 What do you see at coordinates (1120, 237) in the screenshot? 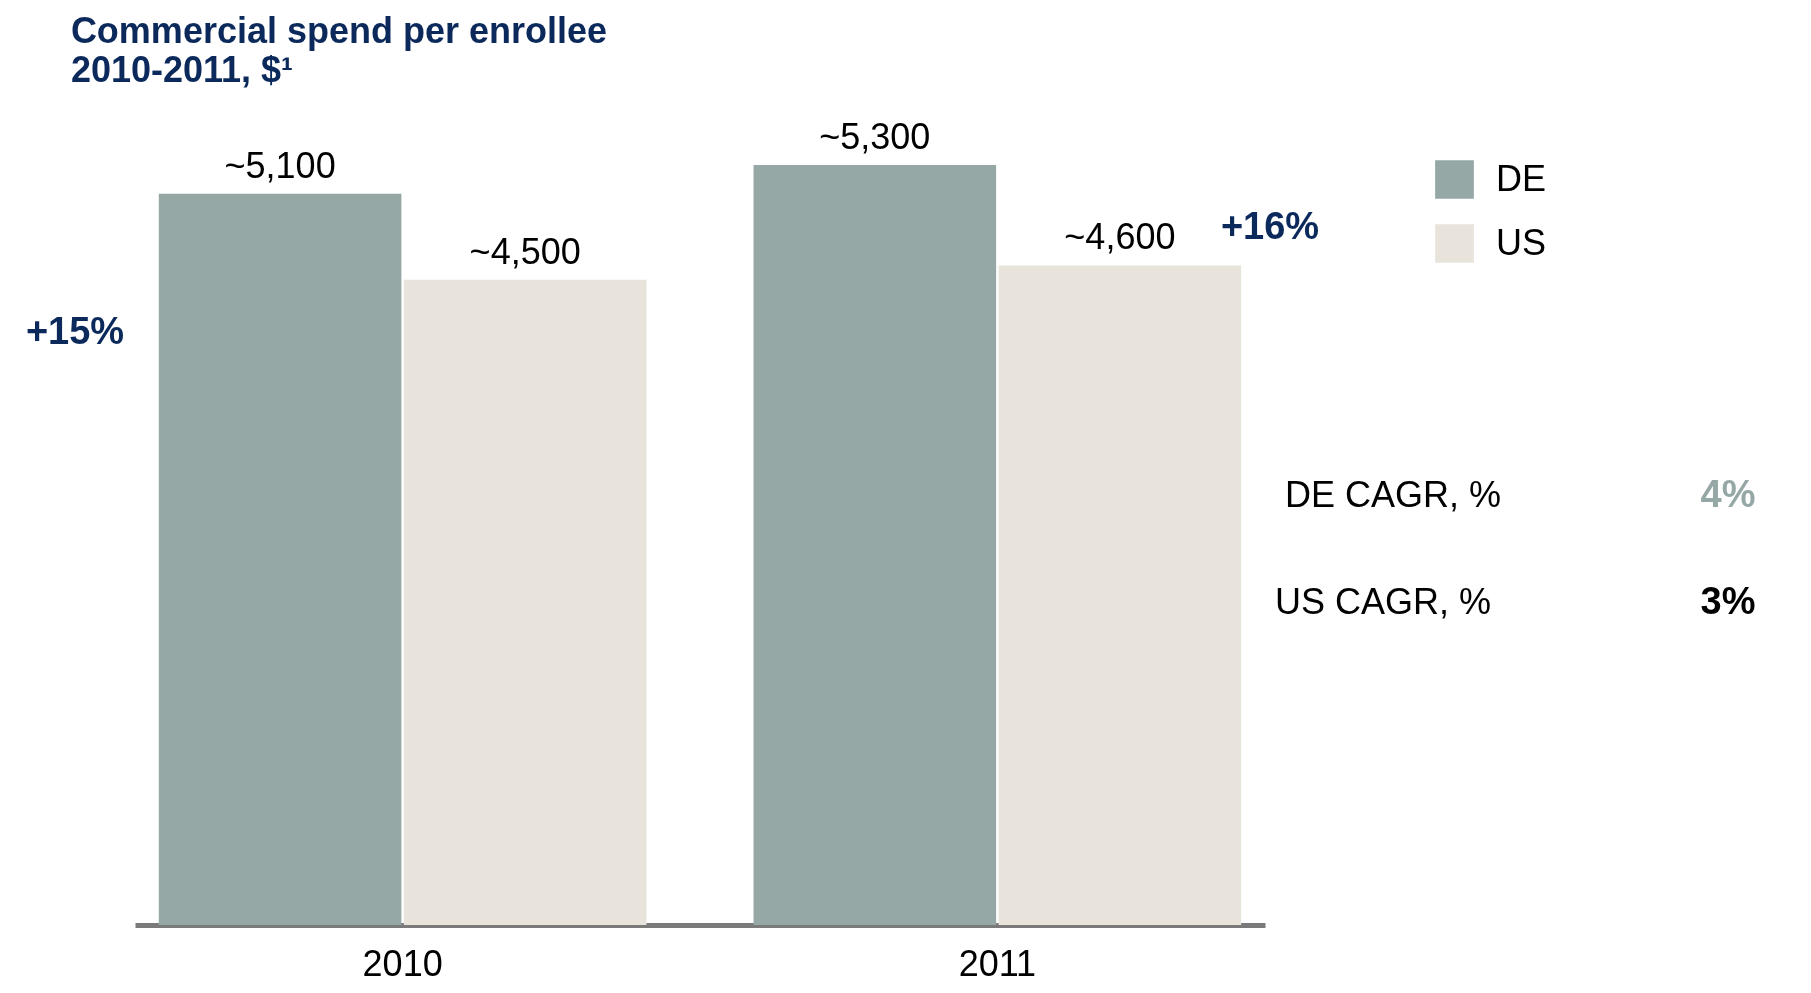
I see `data-label: ~4,600` at bounding box center [1120, 237].